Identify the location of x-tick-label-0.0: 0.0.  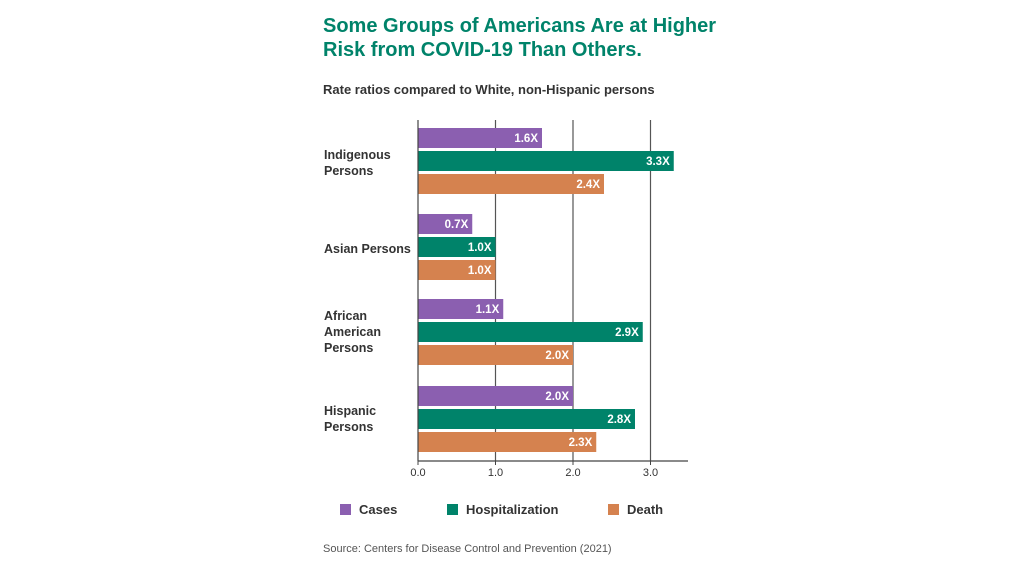
(417, 473).